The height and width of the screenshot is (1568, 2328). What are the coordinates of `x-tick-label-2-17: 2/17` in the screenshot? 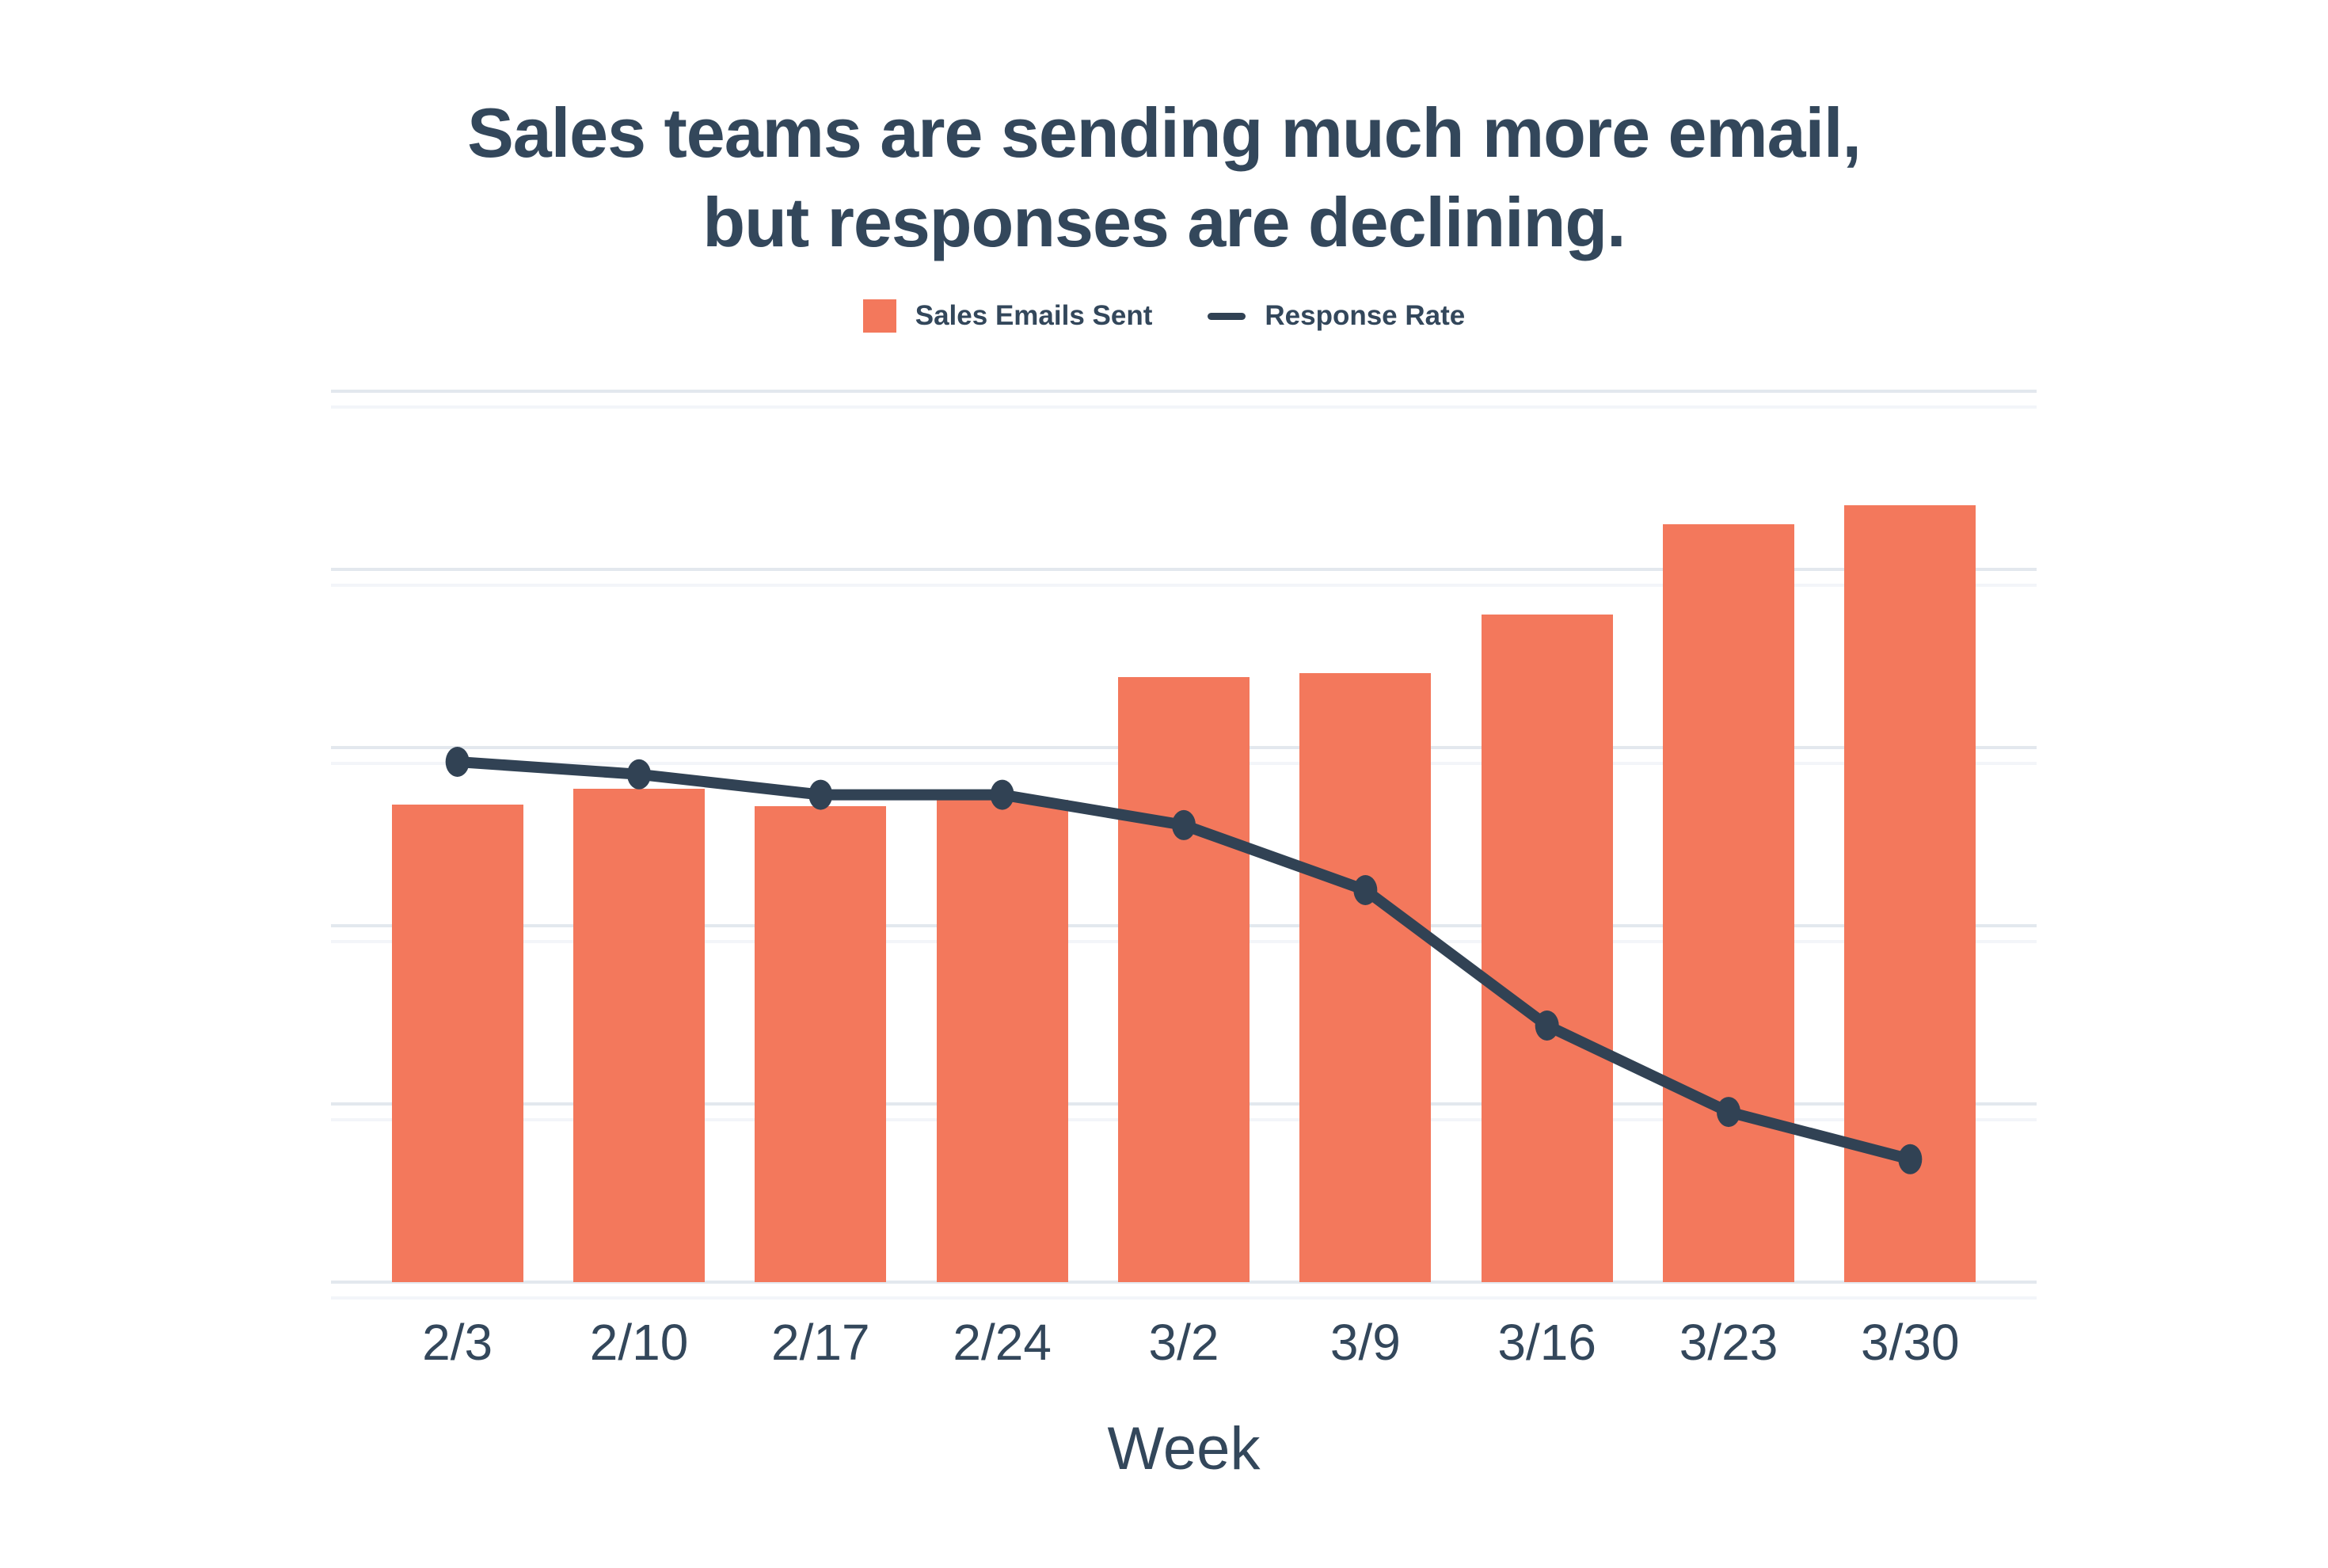 It's located at (820, 1342).